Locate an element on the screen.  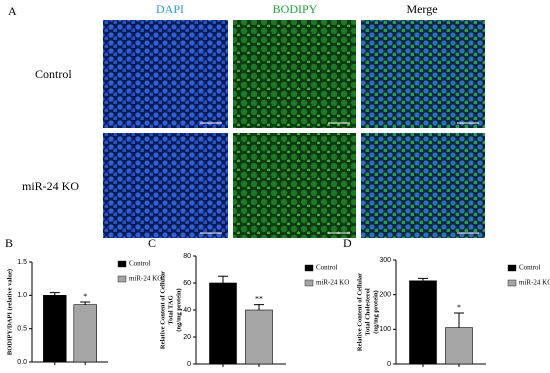
column-header: DAPI is located at coordinates (170, 9).